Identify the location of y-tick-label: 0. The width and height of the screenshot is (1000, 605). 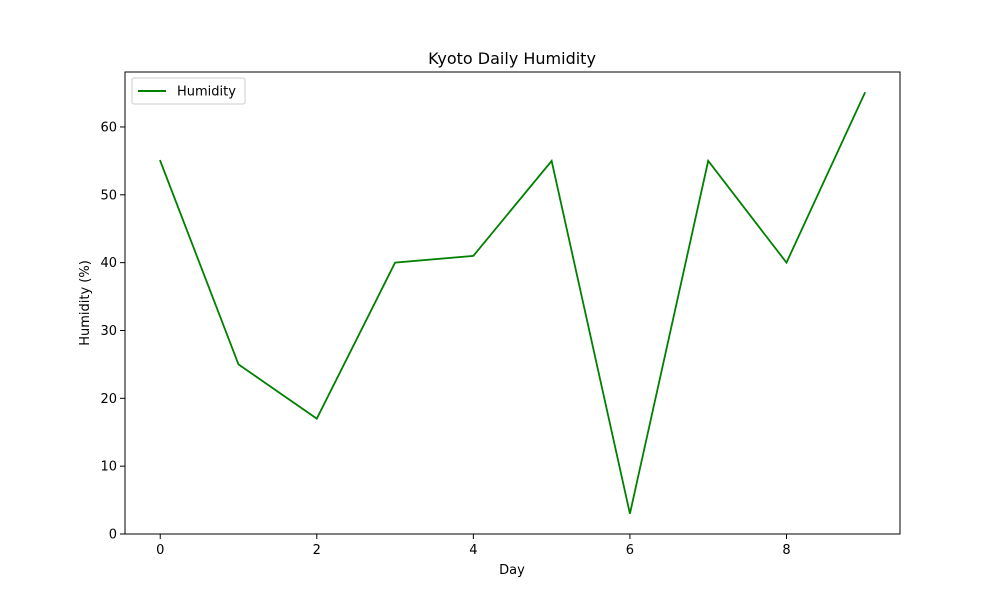
(113, 535).